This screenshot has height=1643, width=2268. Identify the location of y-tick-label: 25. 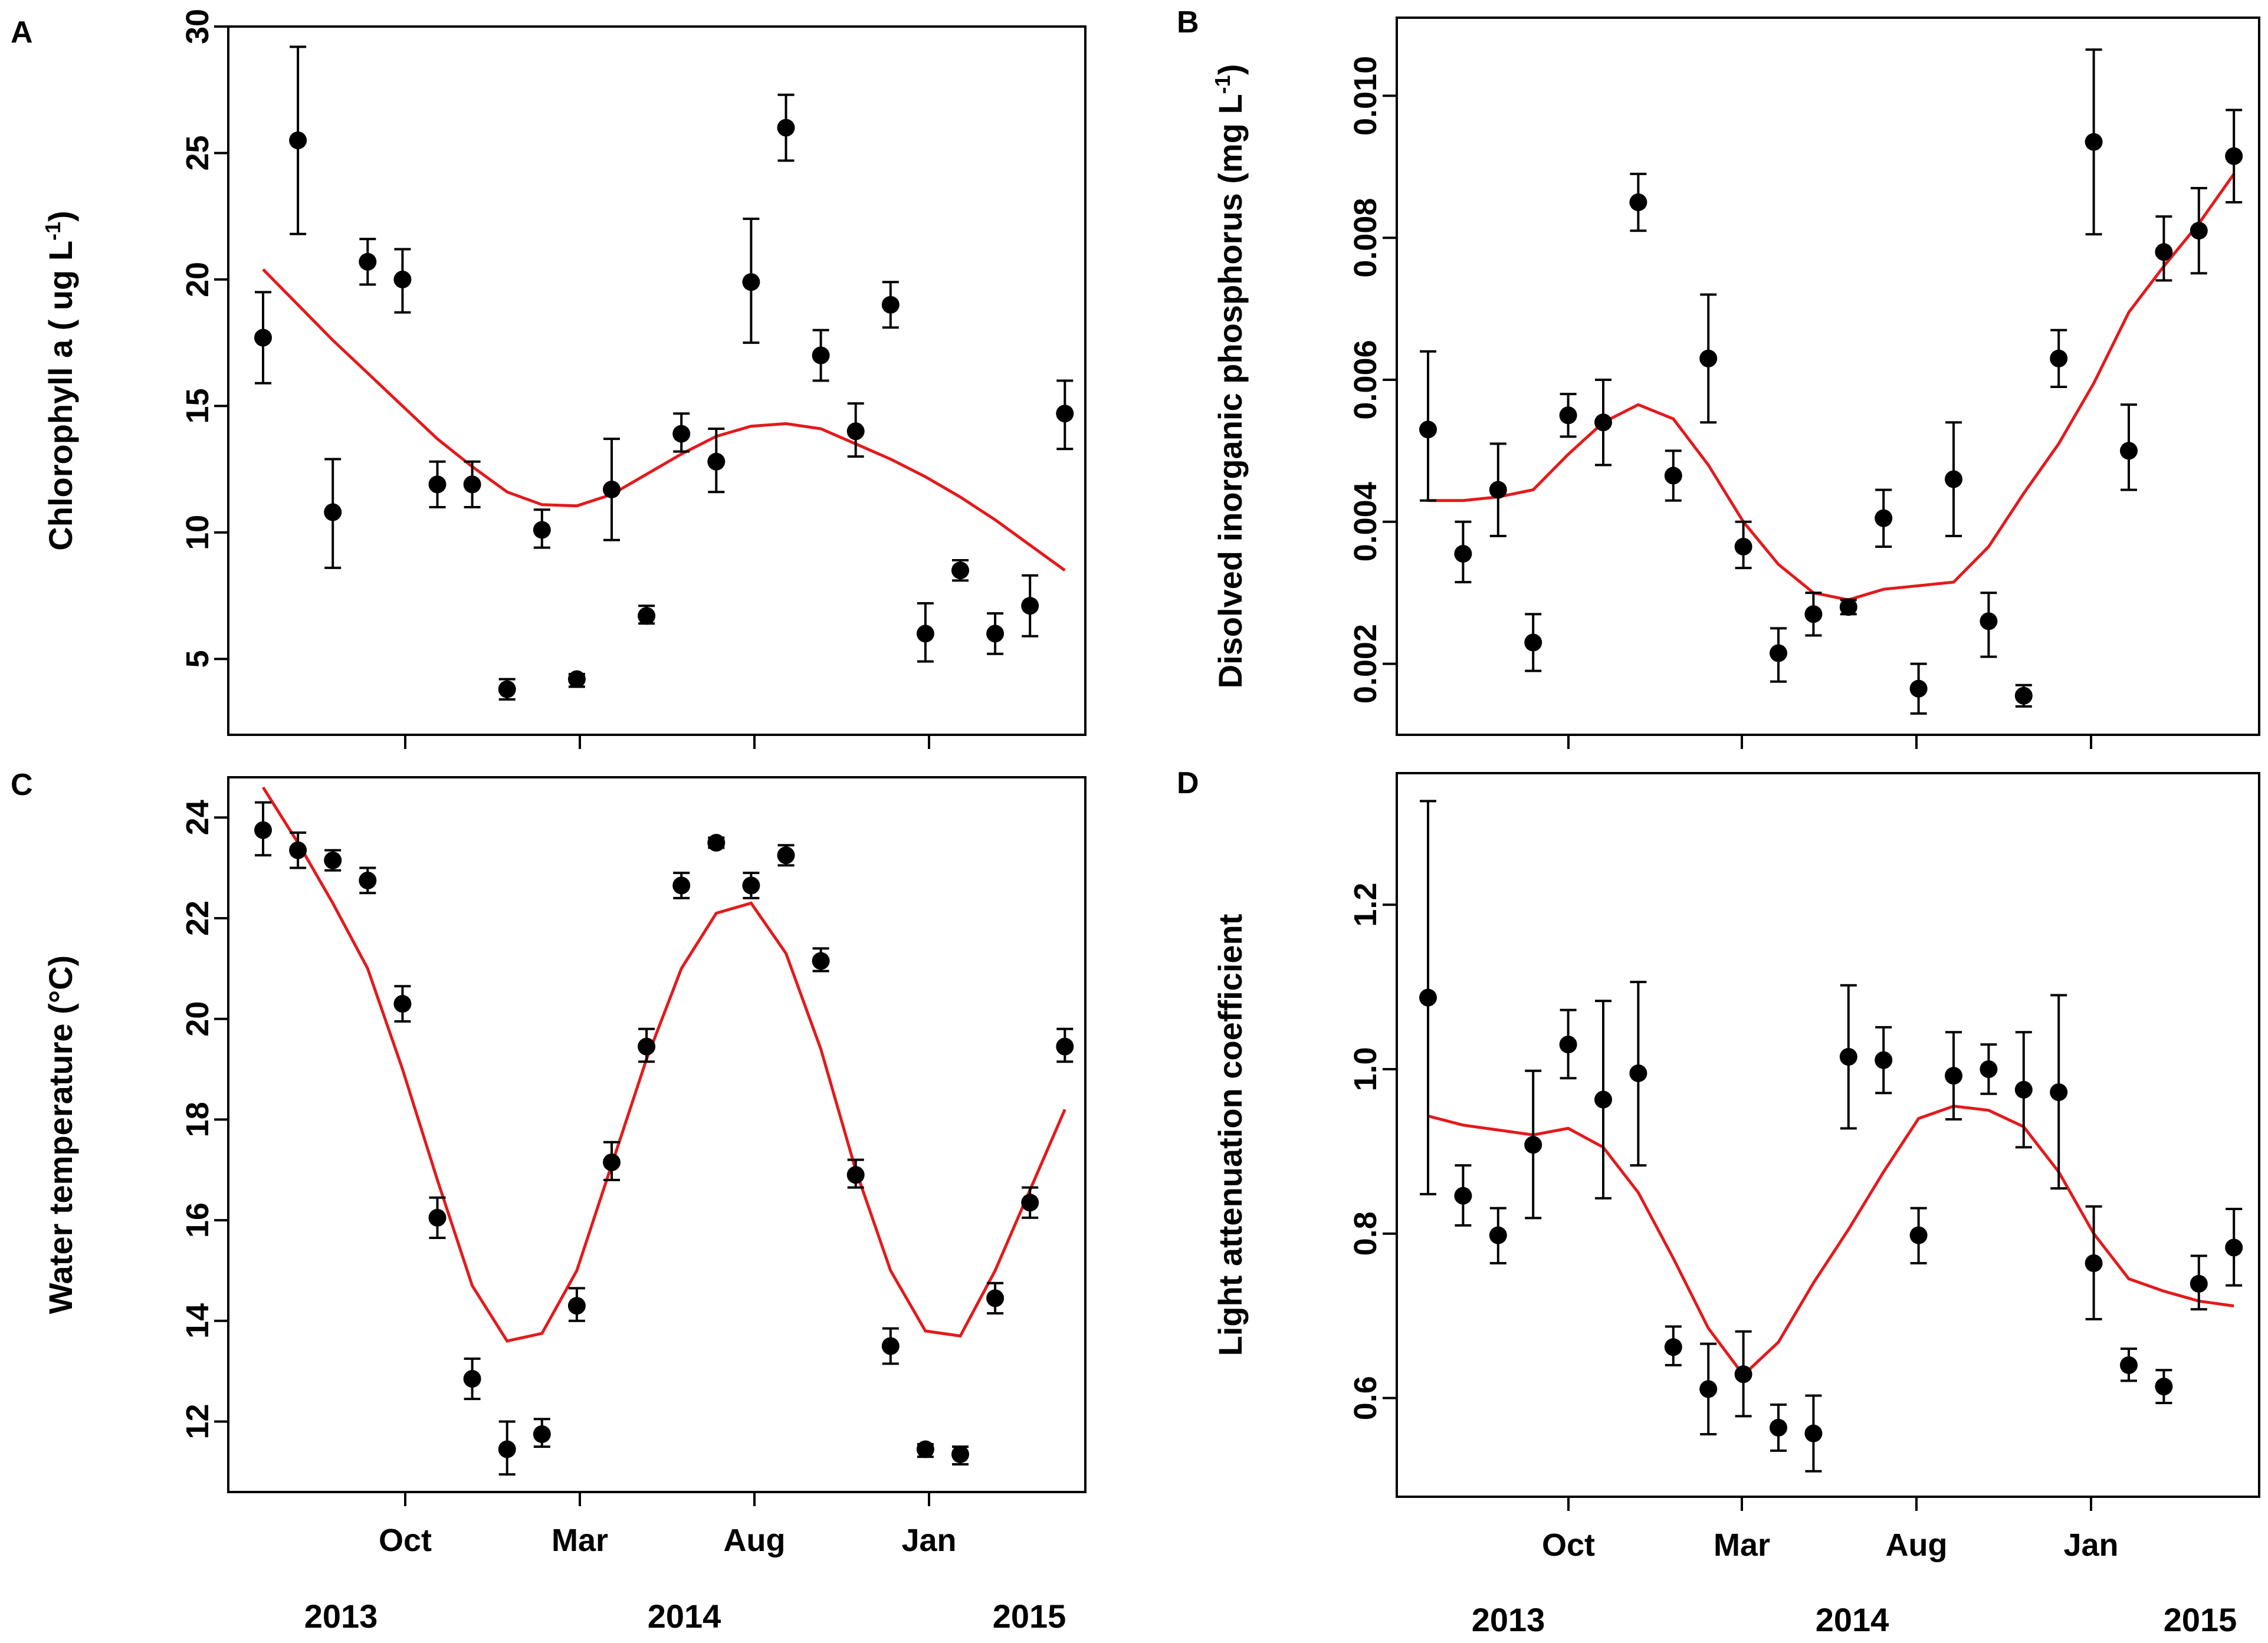
(197, 152).